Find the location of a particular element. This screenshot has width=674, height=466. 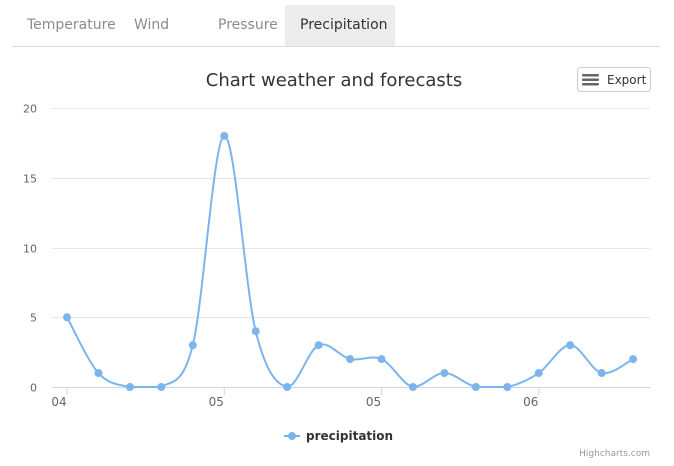

tab-wind: Wind is located at coordinates (152, 25).